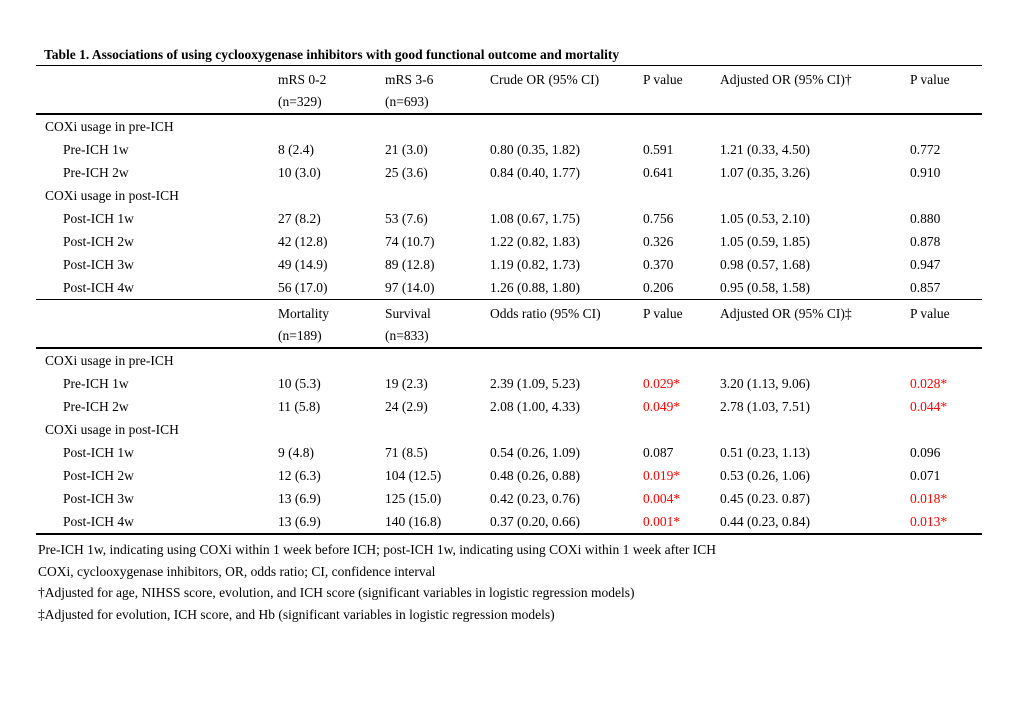  Describe the element at coordinates (299, 383) in the screenshot. I see `data-cell: 10 (5.3)` at that location.